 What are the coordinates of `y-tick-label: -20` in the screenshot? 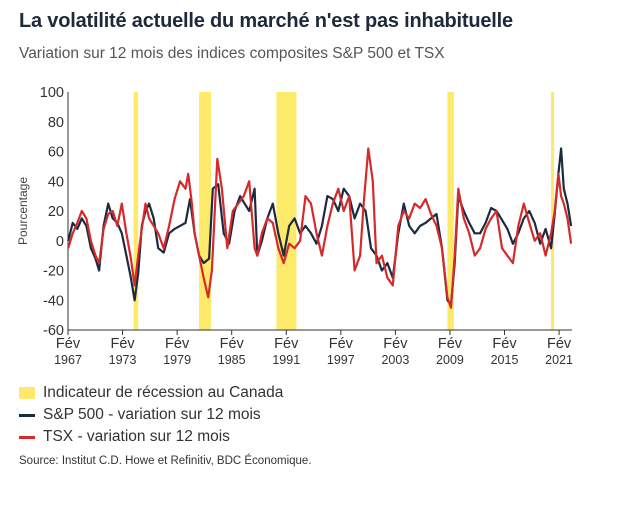 It's located at (53, 272).